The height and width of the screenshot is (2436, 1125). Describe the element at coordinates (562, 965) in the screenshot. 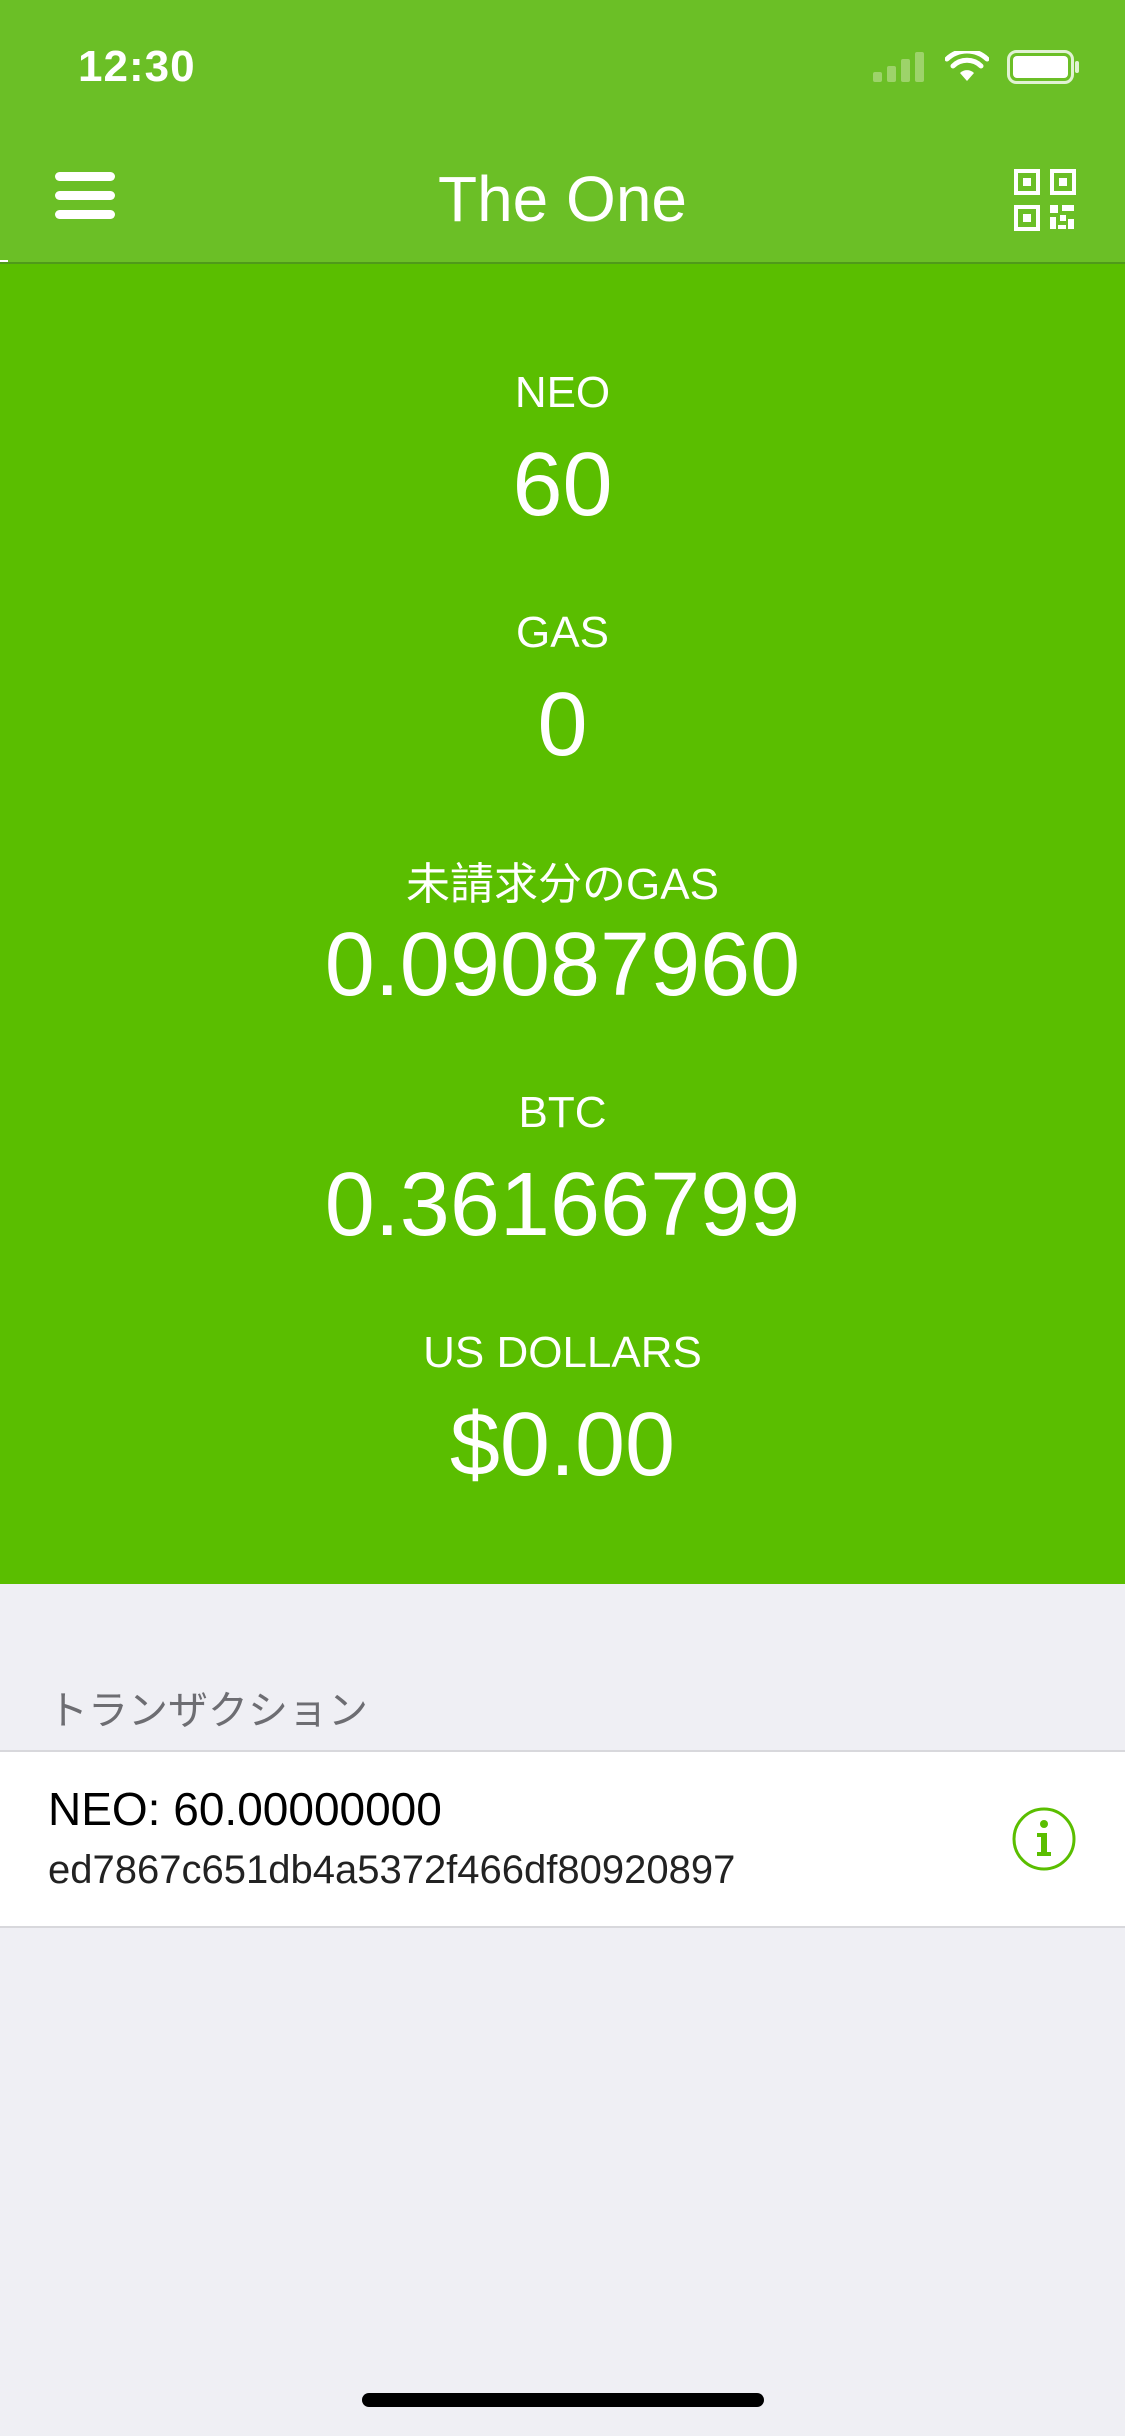

I see `unclaimed-gas-balance: 0.09087960` at that location.